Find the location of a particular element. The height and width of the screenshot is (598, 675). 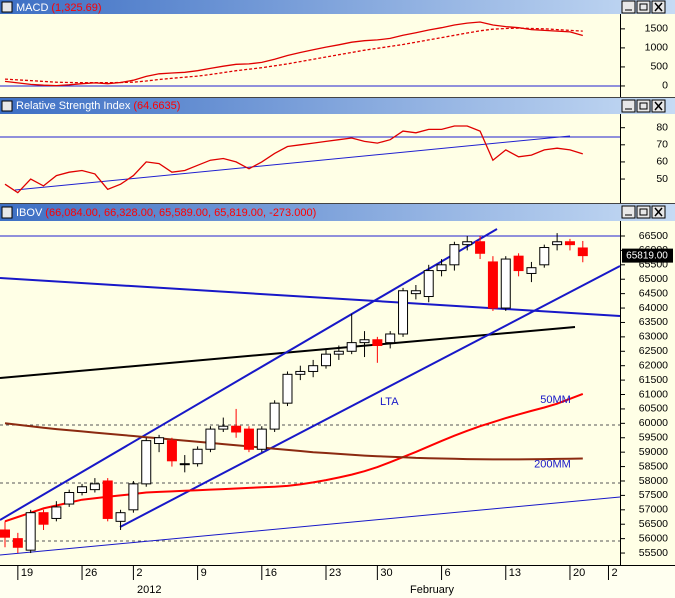

minimize-glyph is located at coordinates (628, 112).